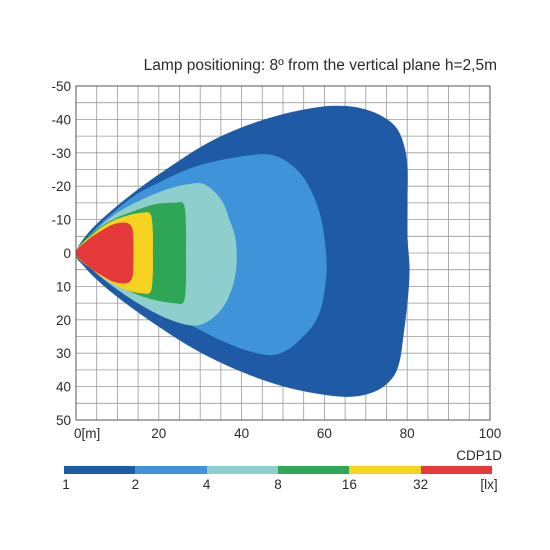 This screenshot has width=550, height=550. What do you see at coordinates (63, 320) in the screenshot?
I see `y-tick-label: 20` at bounding box center [63, 320].